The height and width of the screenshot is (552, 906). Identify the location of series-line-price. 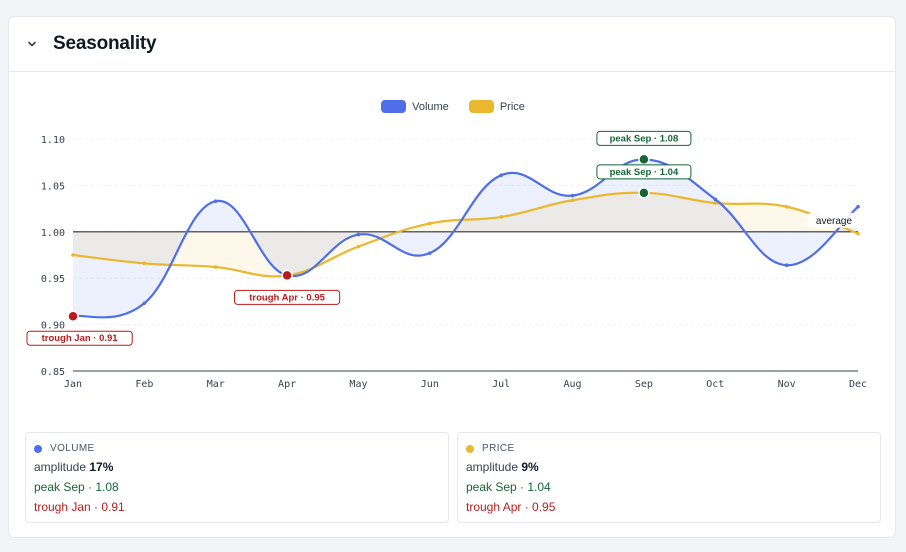
(465, 234).